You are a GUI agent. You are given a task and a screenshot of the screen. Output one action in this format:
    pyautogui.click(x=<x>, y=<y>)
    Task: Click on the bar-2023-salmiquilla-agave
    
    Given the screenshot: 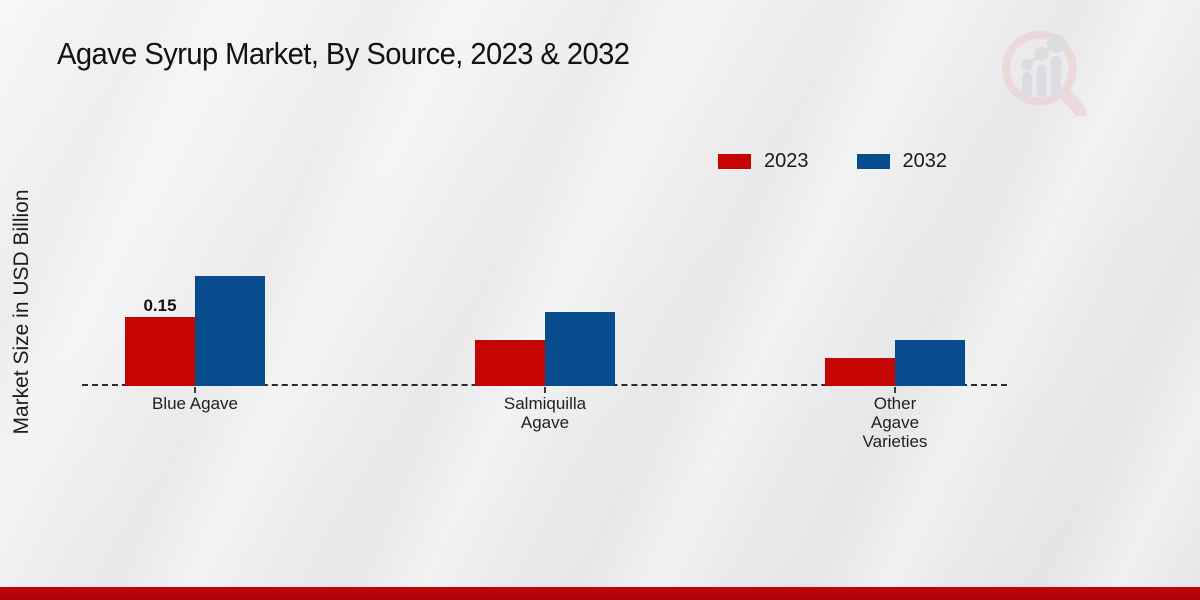 What is the action you would take?
    pyautogui.click(x=510, y=363)
    